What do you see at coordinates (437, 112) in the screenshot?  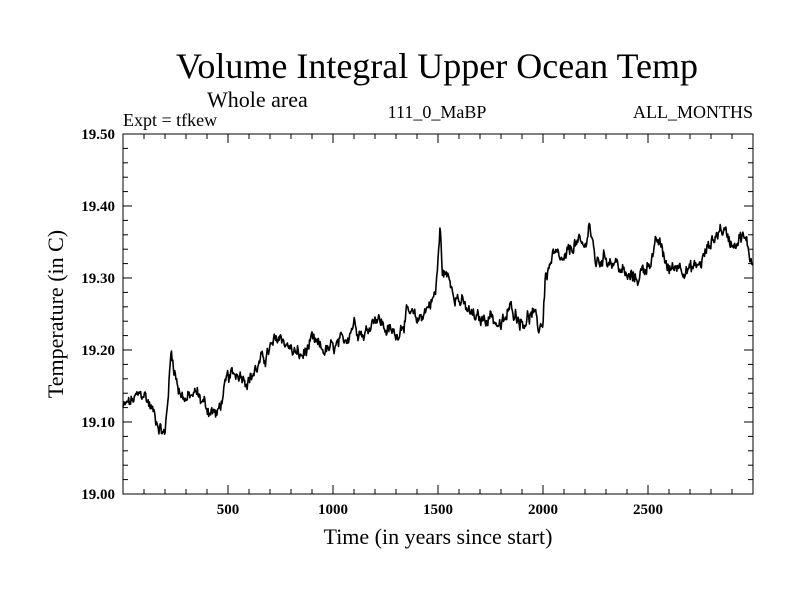 I see `annotation-center: 111_0_MaBP` at bounding box center [437, 112].